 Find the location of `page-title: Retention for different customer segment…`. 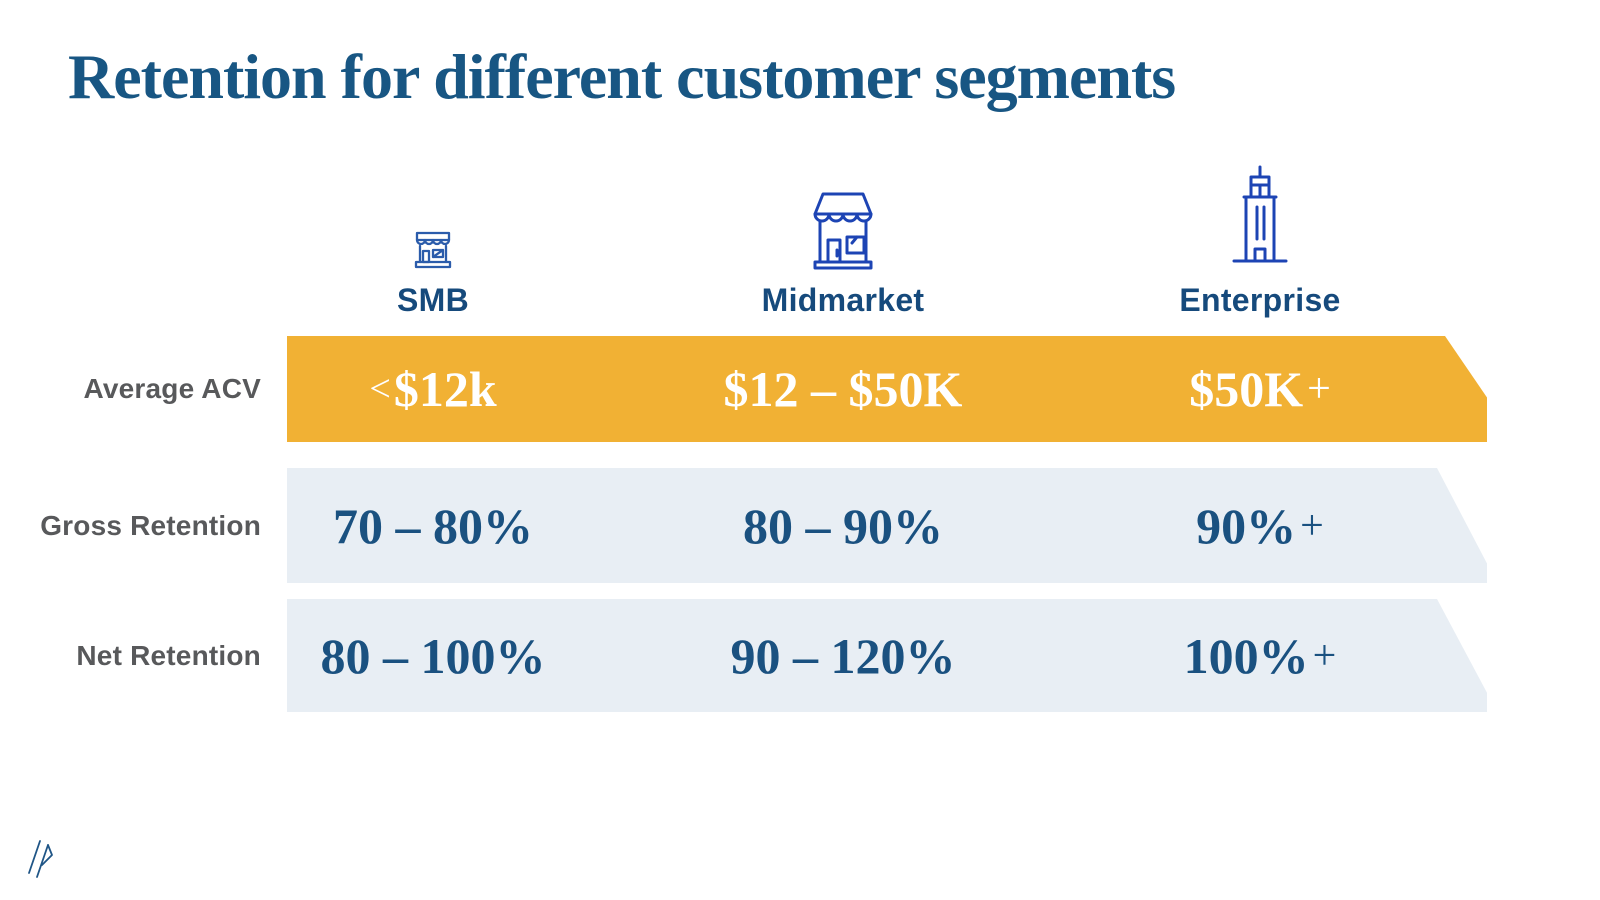

page-title: Retention for different customer segment… is located at coordinates (622, 76).